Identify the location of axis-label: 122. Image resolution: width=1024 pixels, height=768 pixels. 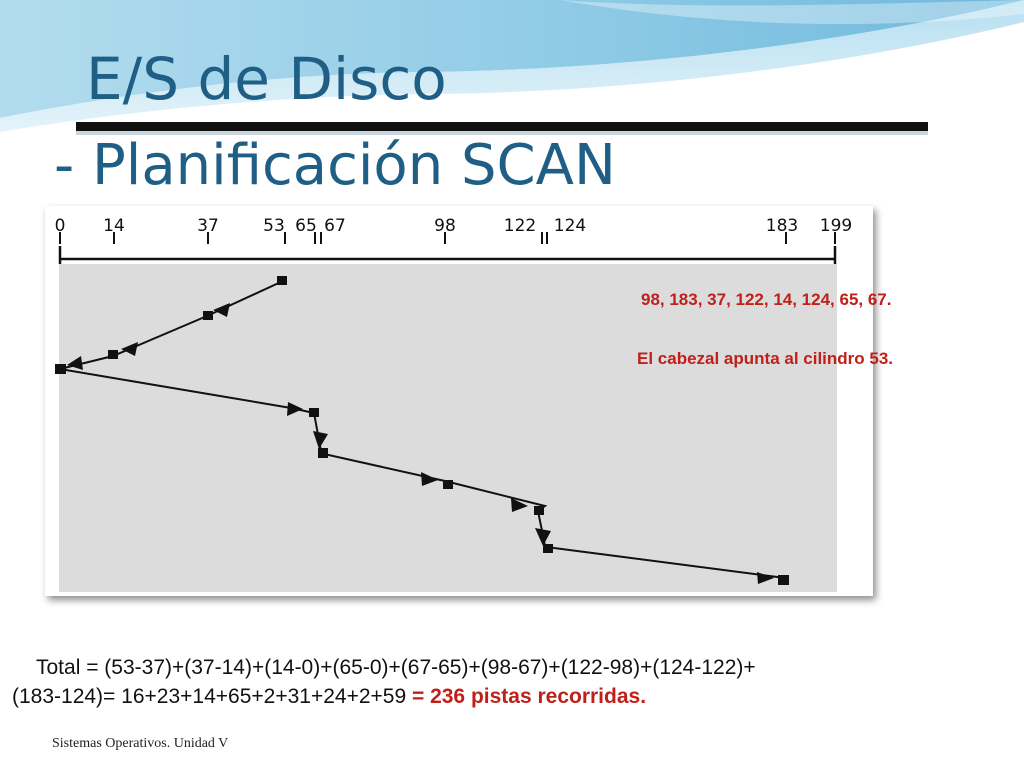
(520, 226).